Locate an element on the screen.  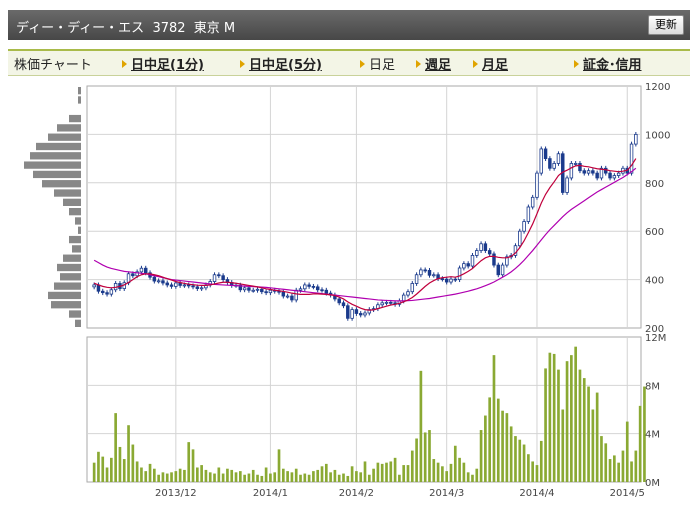
nav-monthly: 月足 is located at coordinates (490, 63).